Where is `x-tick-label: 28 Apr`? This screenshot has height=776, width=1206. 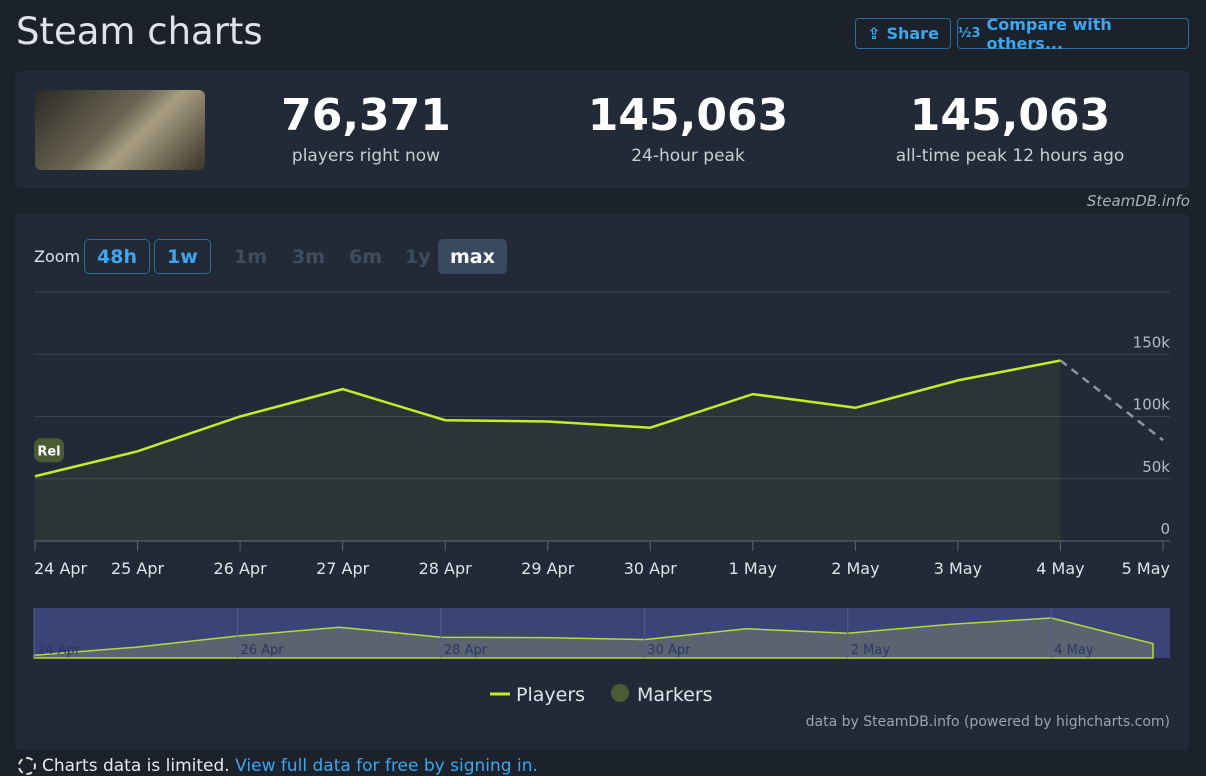
x-tick-label: 28 Apr is located at coordinates (446, 568).